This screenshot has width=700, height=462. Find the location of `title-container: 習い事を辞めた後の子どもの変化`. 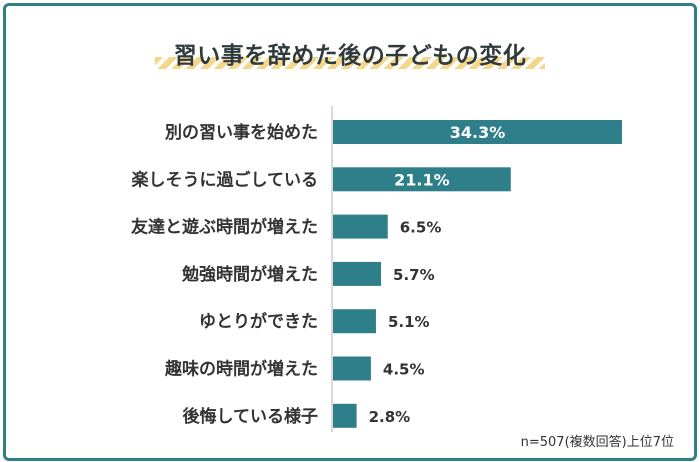

title-container: 習い事を辞めた後の子どもの変化 is located at coordinates (350, 53).